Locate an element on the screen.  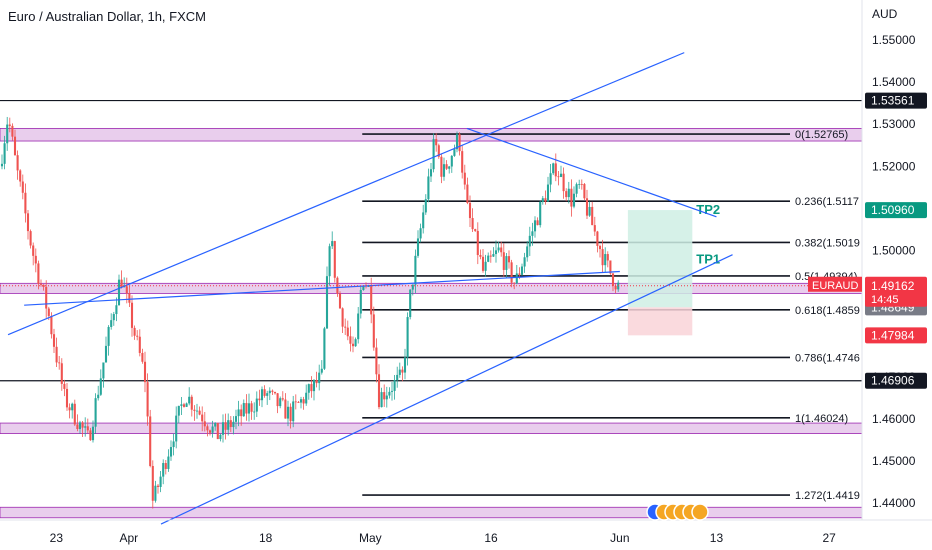
price-tick-5: 1.50000 is located at coordinates (894, 250).